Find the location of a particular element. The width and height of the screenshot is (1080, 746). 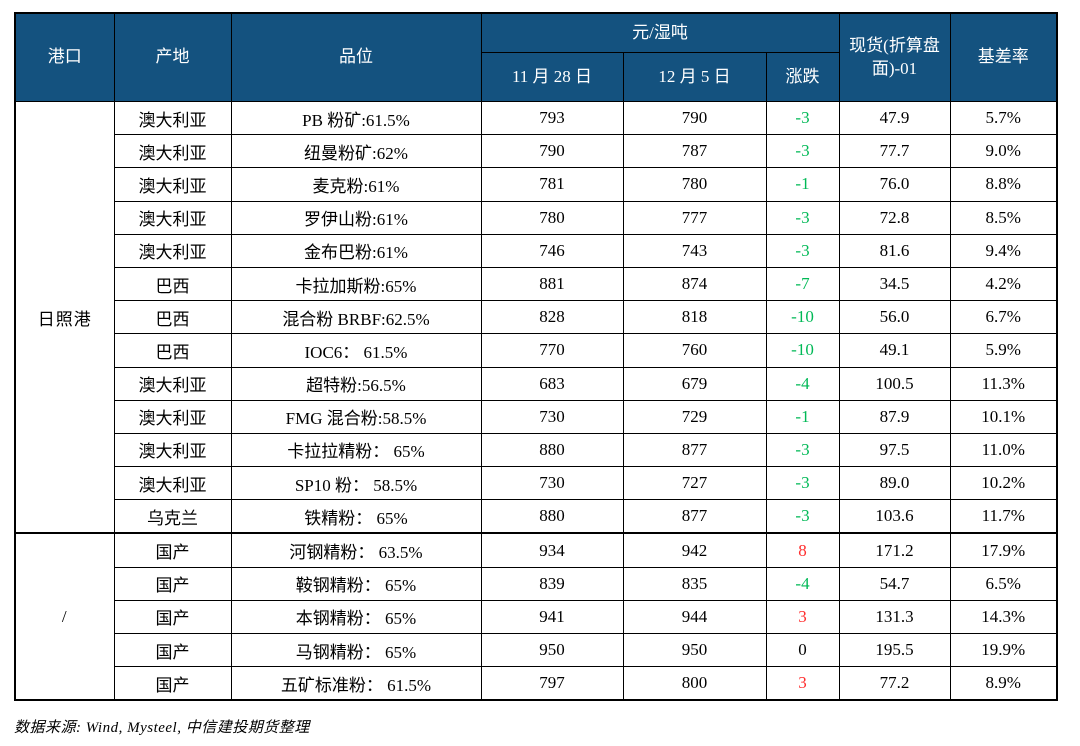

header-unit-group: 元/湿吨 is located at coordinates (660, 32).